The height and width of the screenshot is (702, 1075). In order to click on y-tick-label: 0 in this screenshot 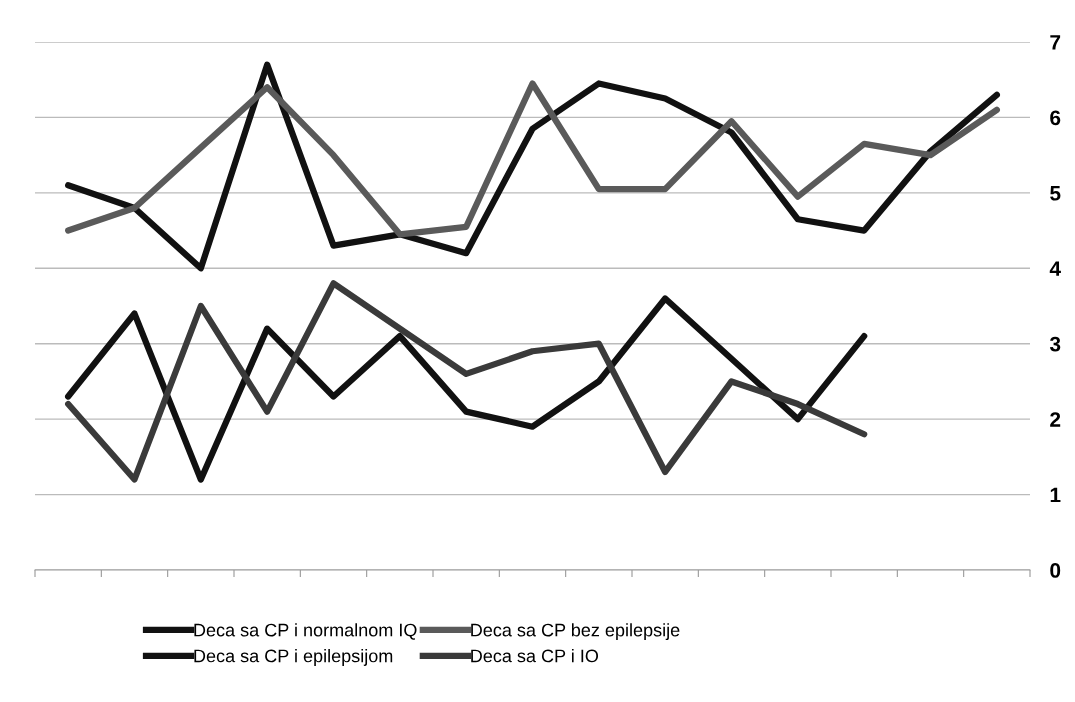, I will do `click(1055, 570)`.